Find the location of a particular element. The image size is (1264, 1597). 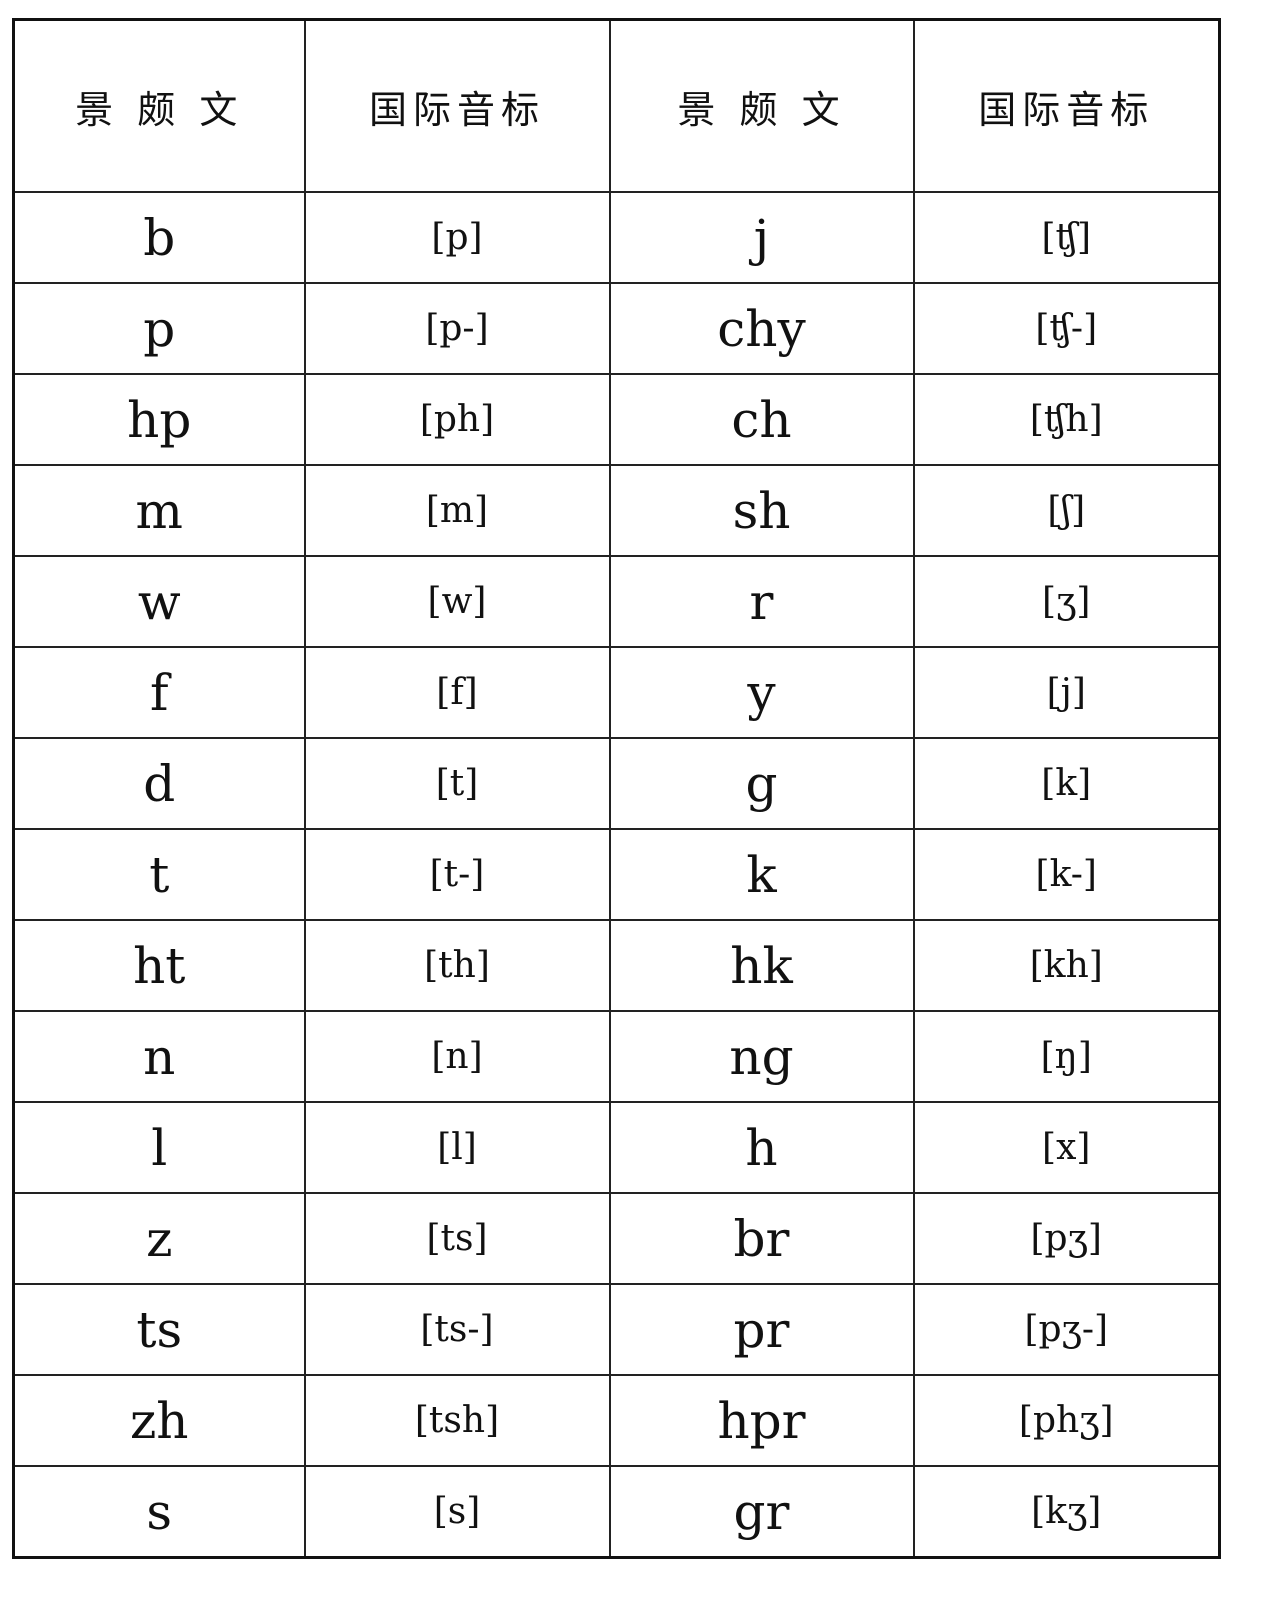

table-row: p [p-] chy [ʧ-] is located at coordinates (616, 328).